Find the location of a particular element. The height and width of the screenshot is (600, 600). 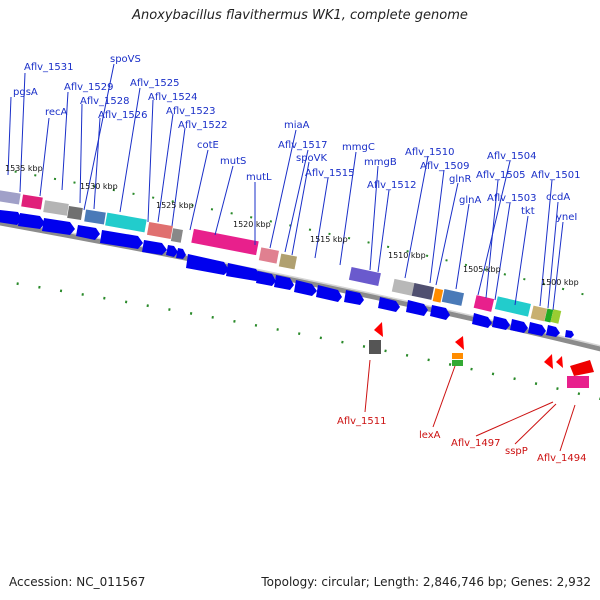

gene-label: Aflv_1529 is located at coordinates (89, 87).